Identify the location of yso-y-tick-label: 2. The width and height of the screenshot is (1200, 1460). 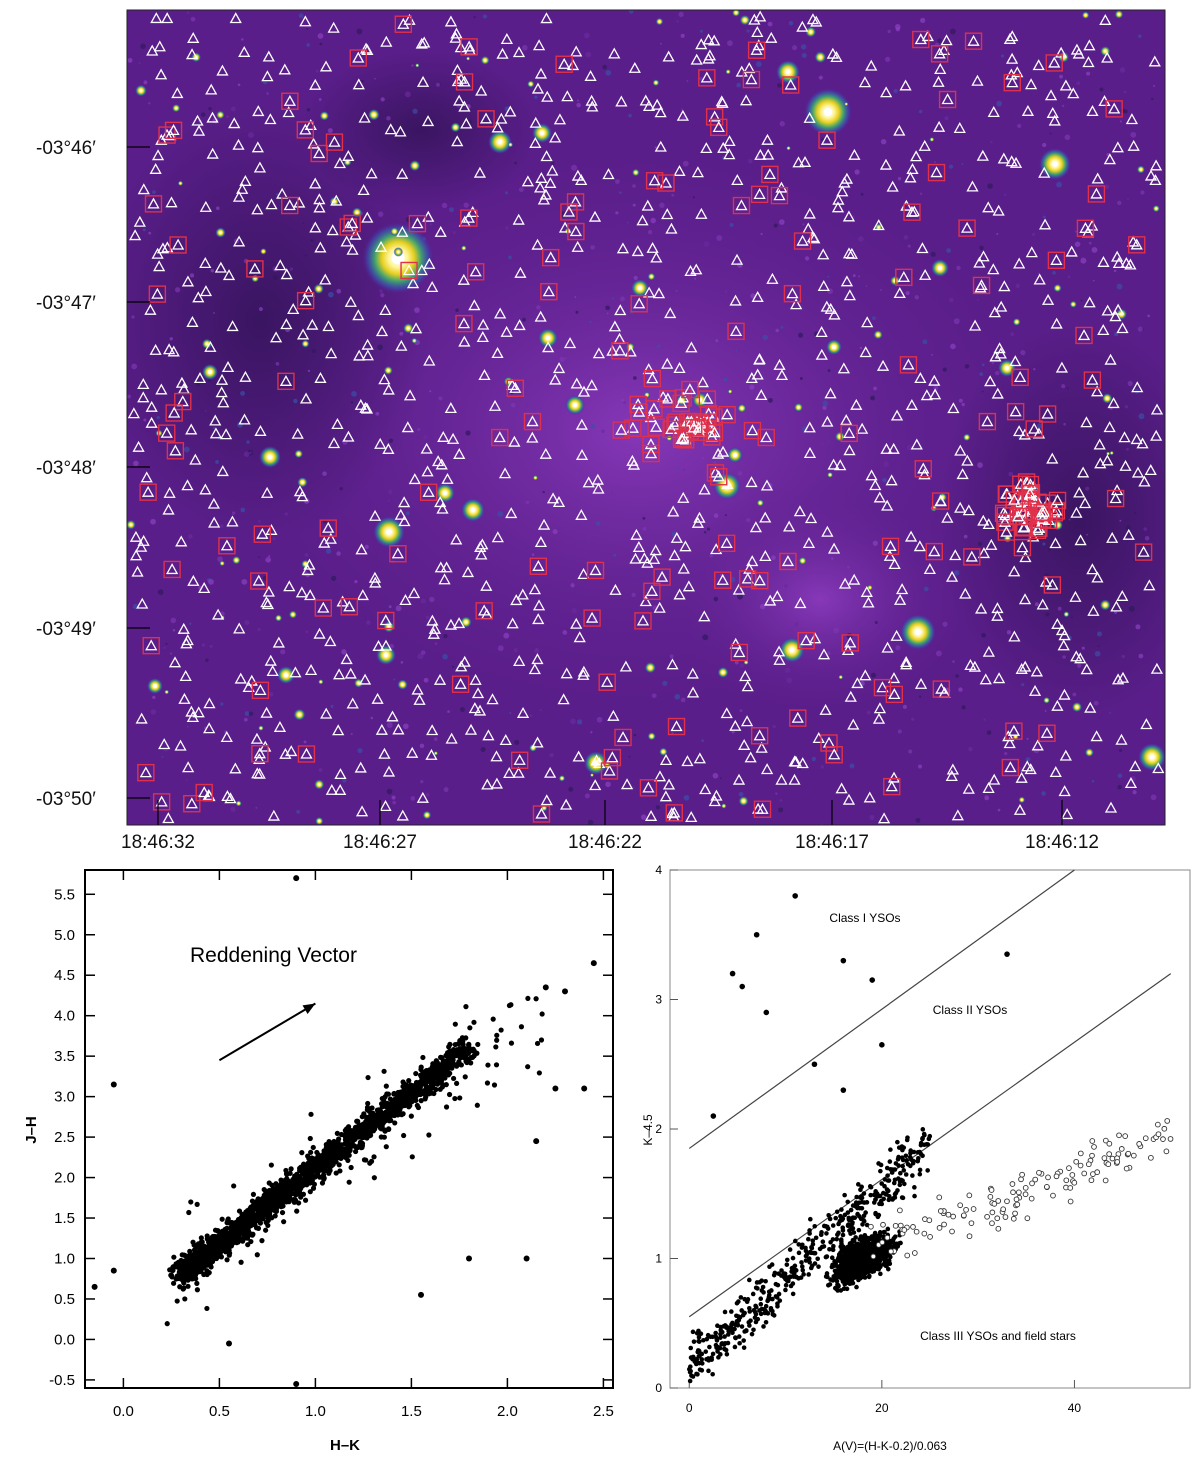
(658, 1129).